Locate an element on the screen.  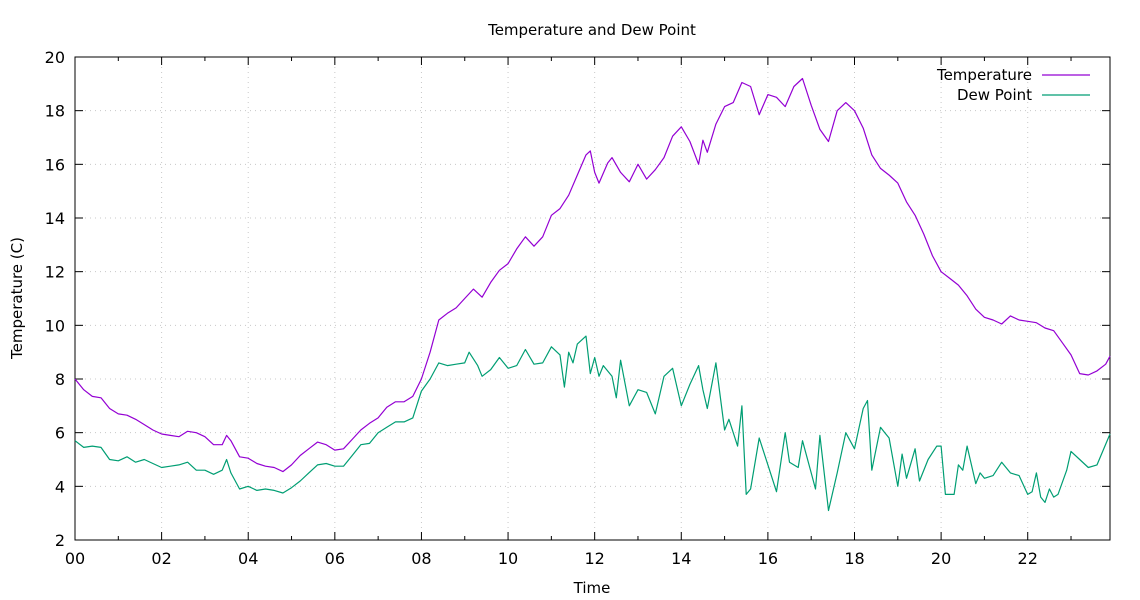
y-tick-label: 10 is located at coordinates (55, 325).